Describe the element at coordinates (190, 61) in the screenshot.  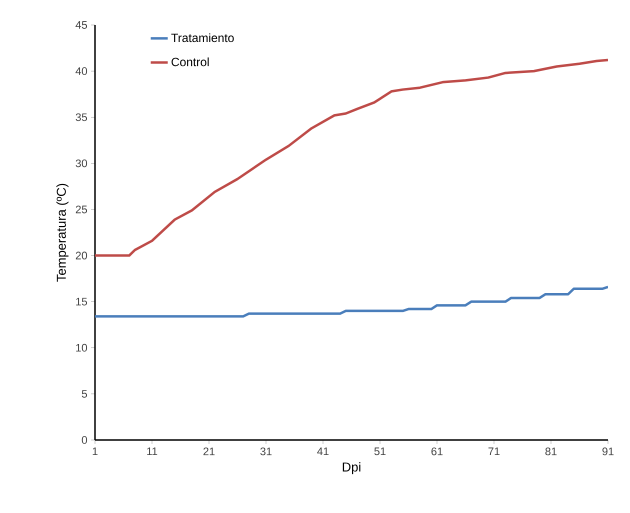
I see `legend-label: Control` at that location.